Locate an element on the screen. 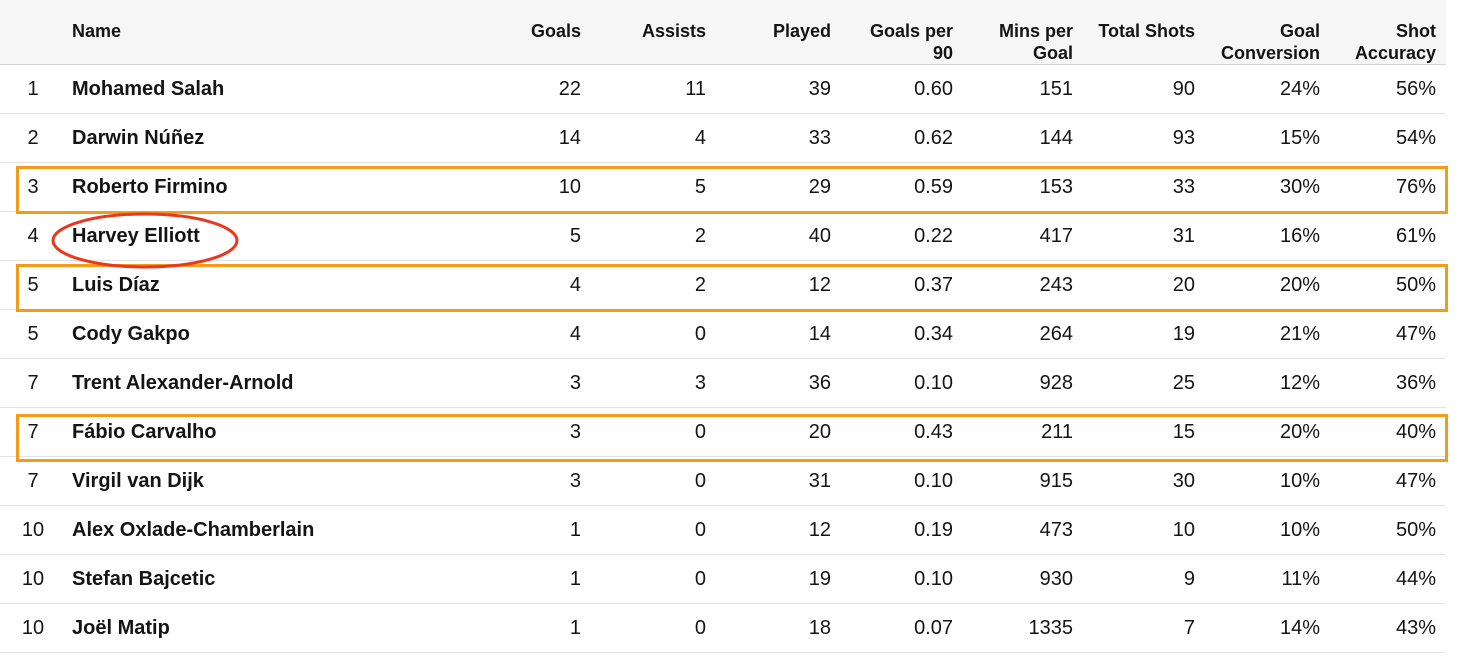 The width and height of the screenshot is (1460, 659). cell-goal-conversion: 30% is located at coordinates (1267, 187).